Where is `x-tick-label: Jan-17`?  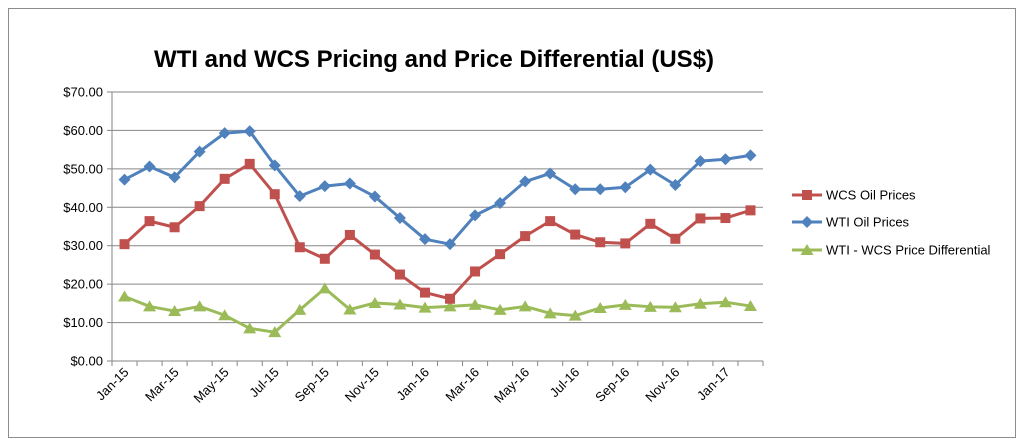 x-tick-label: Jan-17 is located at coordinates (713, 384).